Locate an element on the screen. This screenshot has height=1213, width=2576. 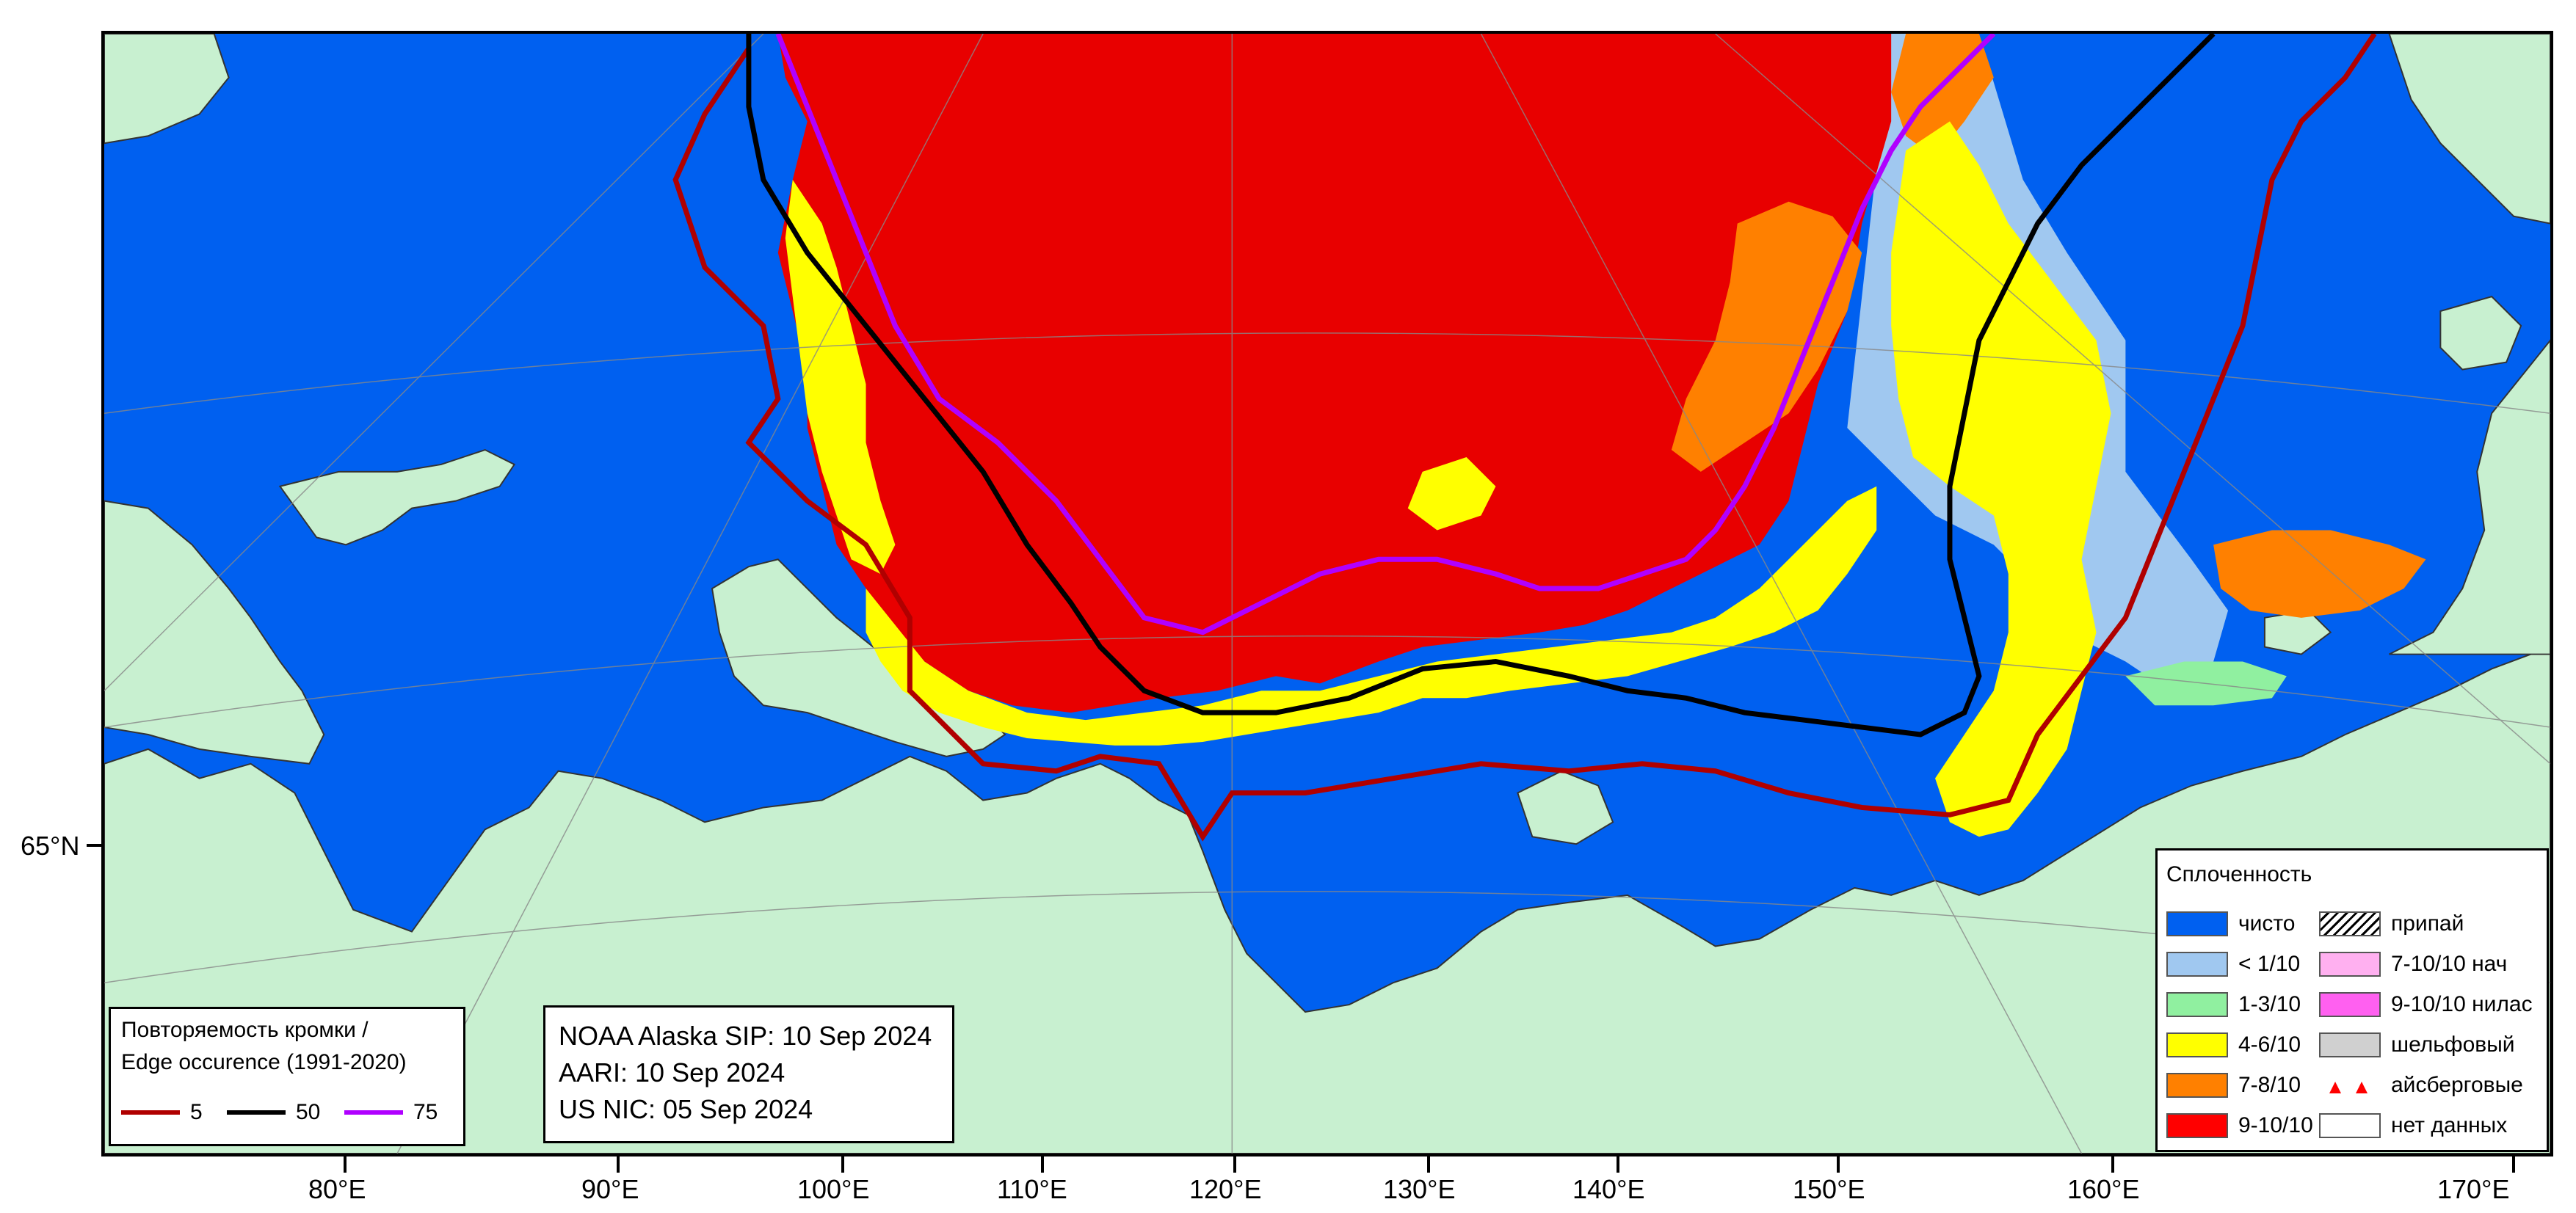
shelf-swatch-icon is located at coordinates (2350, 1044).